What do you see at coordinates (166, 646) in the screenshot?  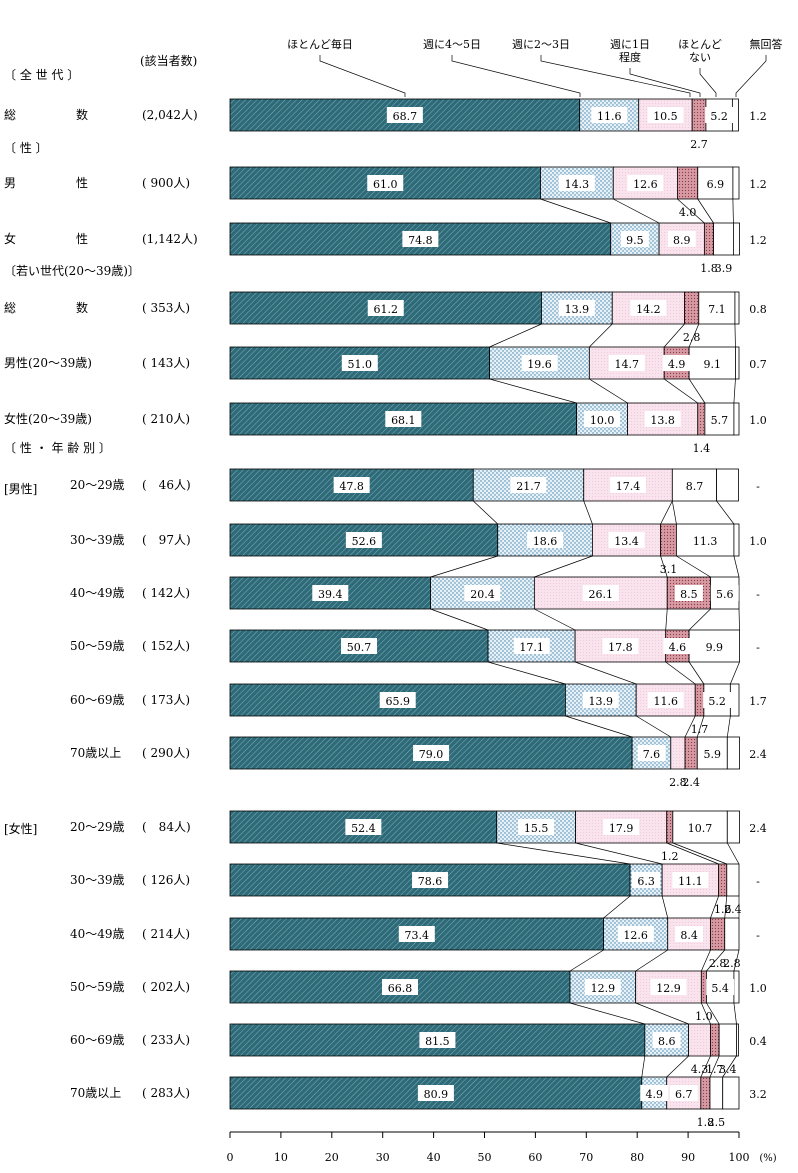 I see `row-sample-size: ( 152人)` at bounding box center [166, 646].